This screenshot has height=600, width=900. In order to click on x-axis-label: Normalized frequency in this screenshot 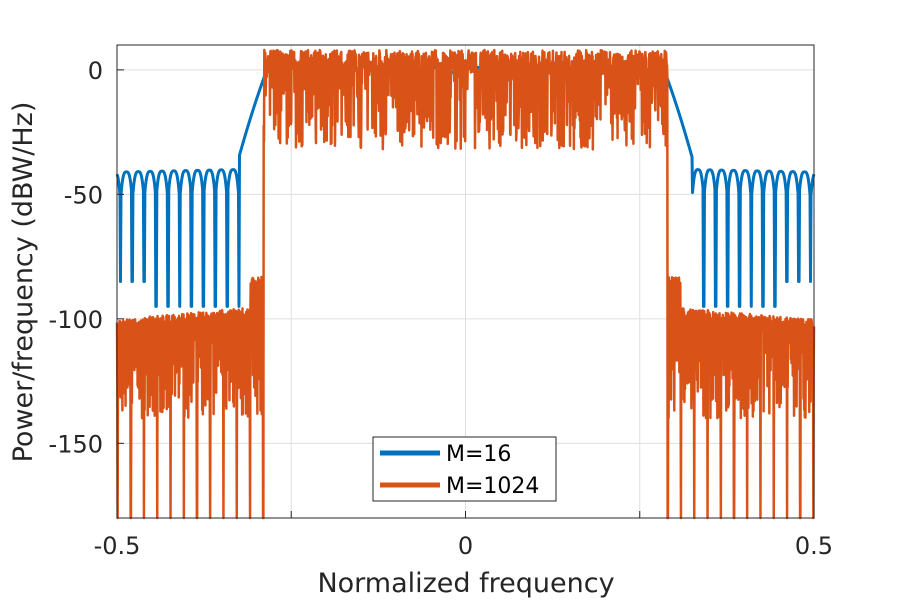, I will do `click(465, 583)`.